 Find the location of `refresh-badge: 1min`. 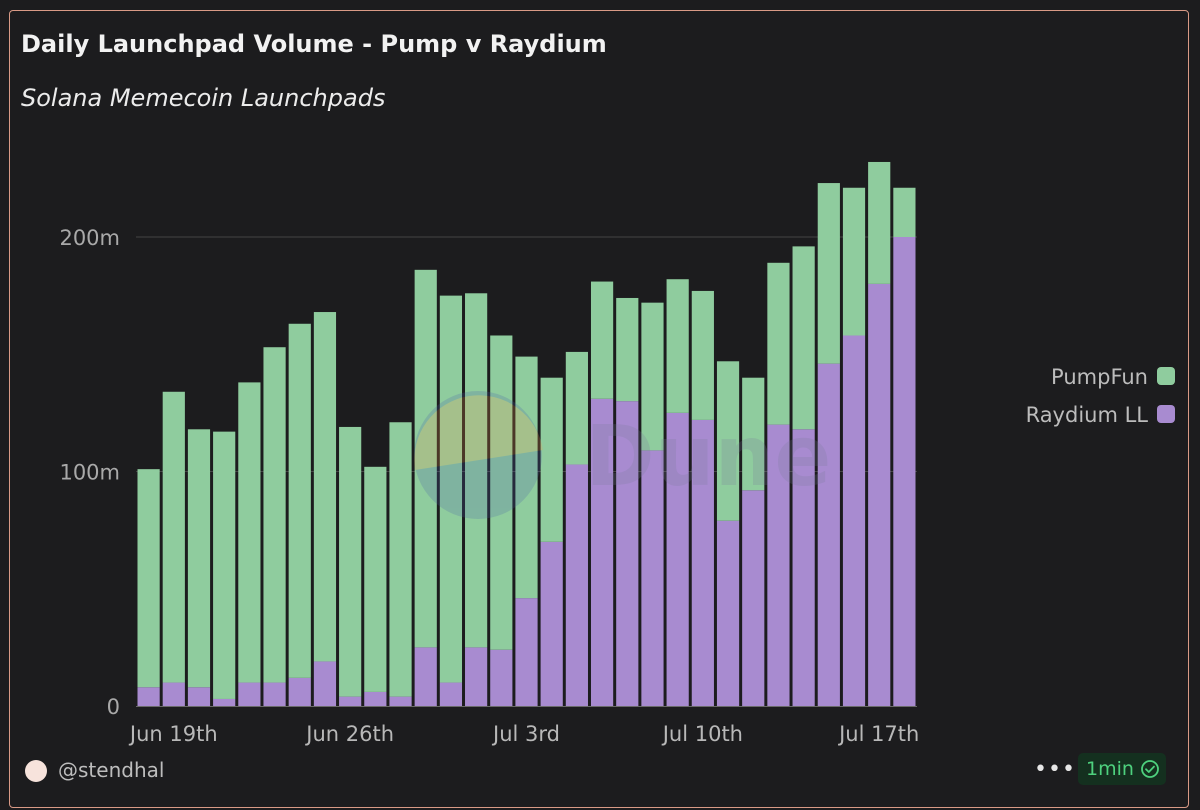

refresh-badge: 1min is located at coordinates (1122, 769).